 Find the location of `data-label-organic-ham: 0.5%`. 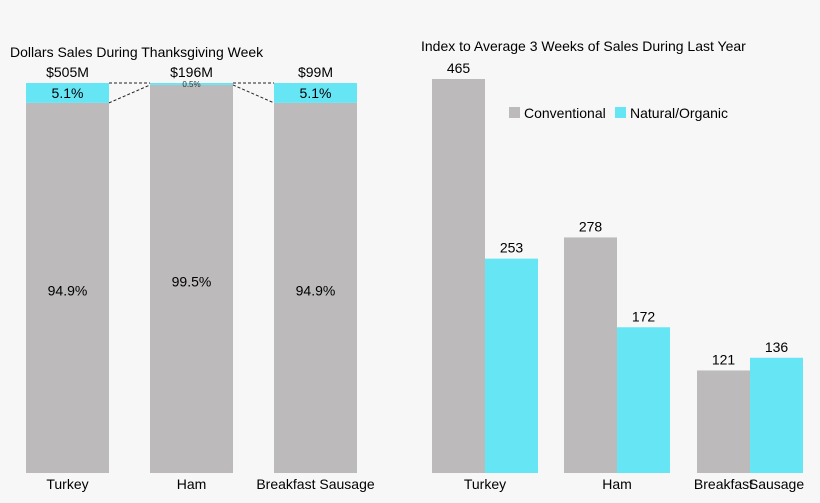

data-label-organic-ham: 0.5% is located at coordinates (191, 84).